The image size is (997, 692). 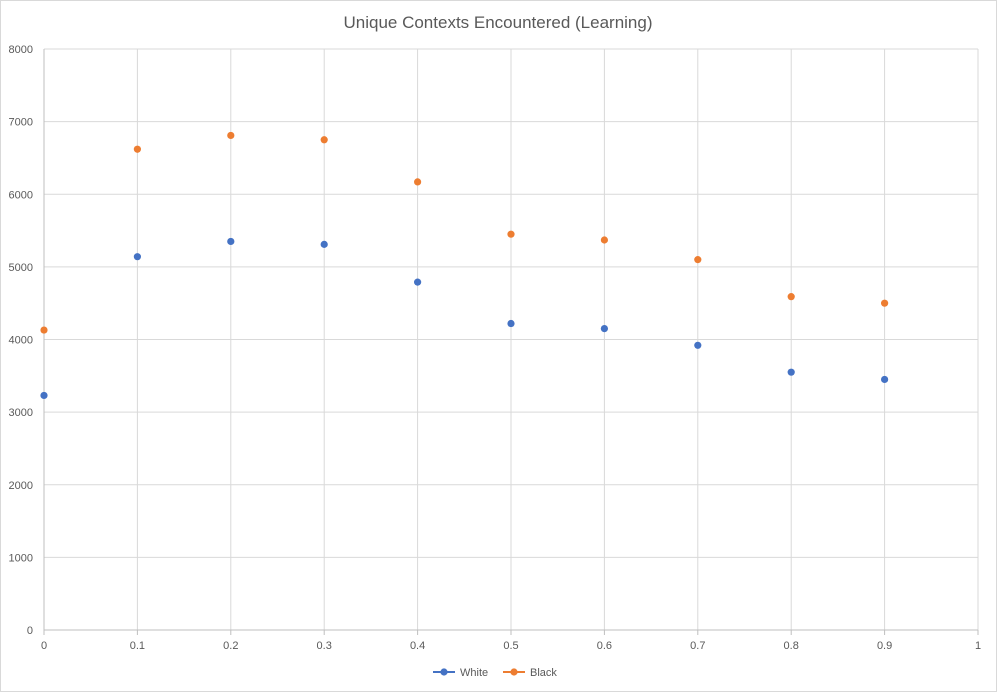 What do you see at coordinates (474, 673) in the screenshot?
I see `legend-label-white: White` at bounding box center [474, 673].